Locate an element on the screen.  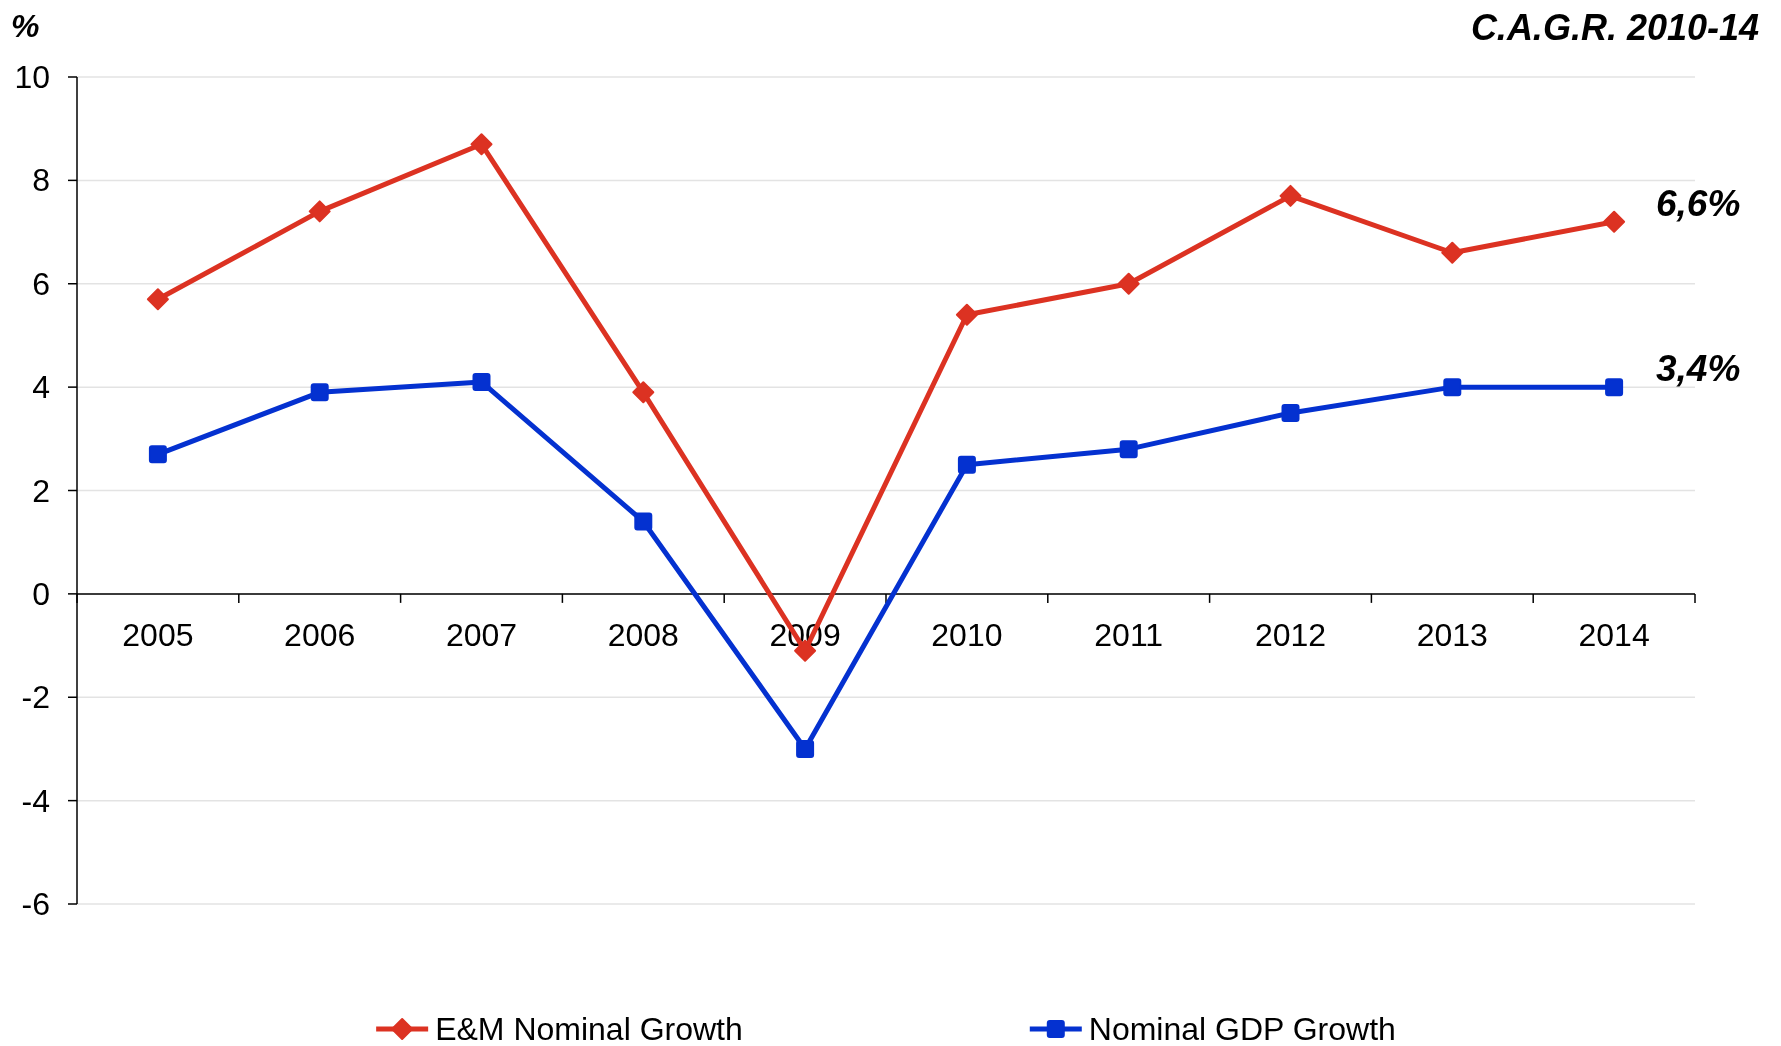
y-tick-label: 8 is located at coordinates (41, 180).